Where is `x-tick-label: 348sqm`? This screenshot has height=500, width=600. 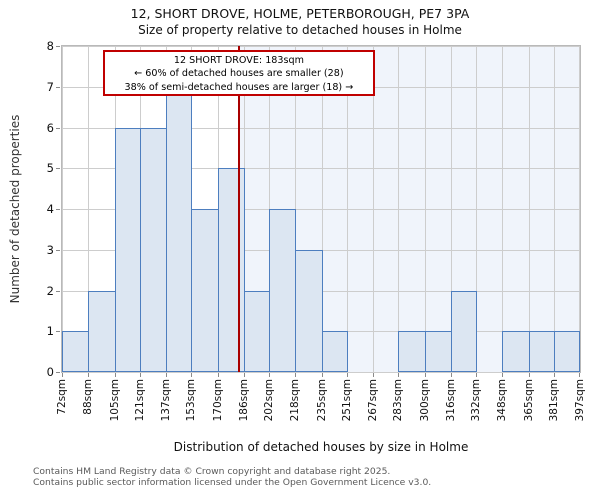 x-tick-label: 348sqm is located at coordinates (501, 400).